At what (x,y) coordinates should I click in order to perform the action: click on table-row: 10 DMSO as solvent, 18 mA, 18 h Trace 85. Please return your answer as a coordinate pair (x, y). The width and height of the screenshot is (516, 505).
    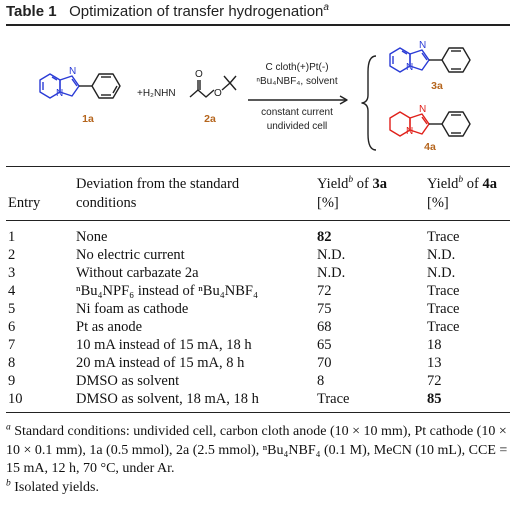
    Looking at the image, I should click on (258, 399).